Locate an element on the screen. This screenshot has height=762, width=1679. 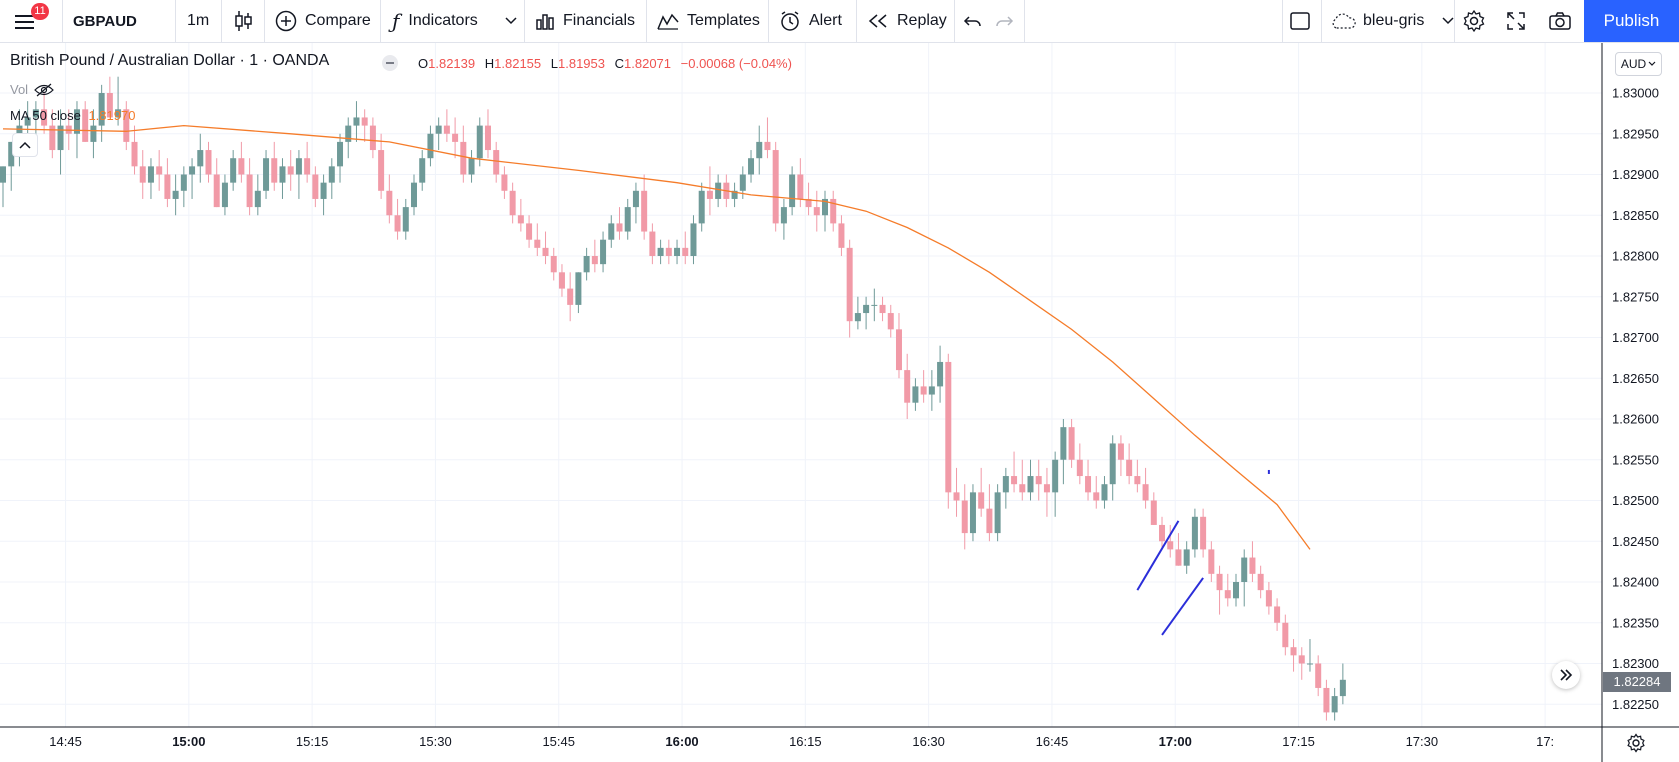
interval-button: 1m is located at coordinates (198, 20).